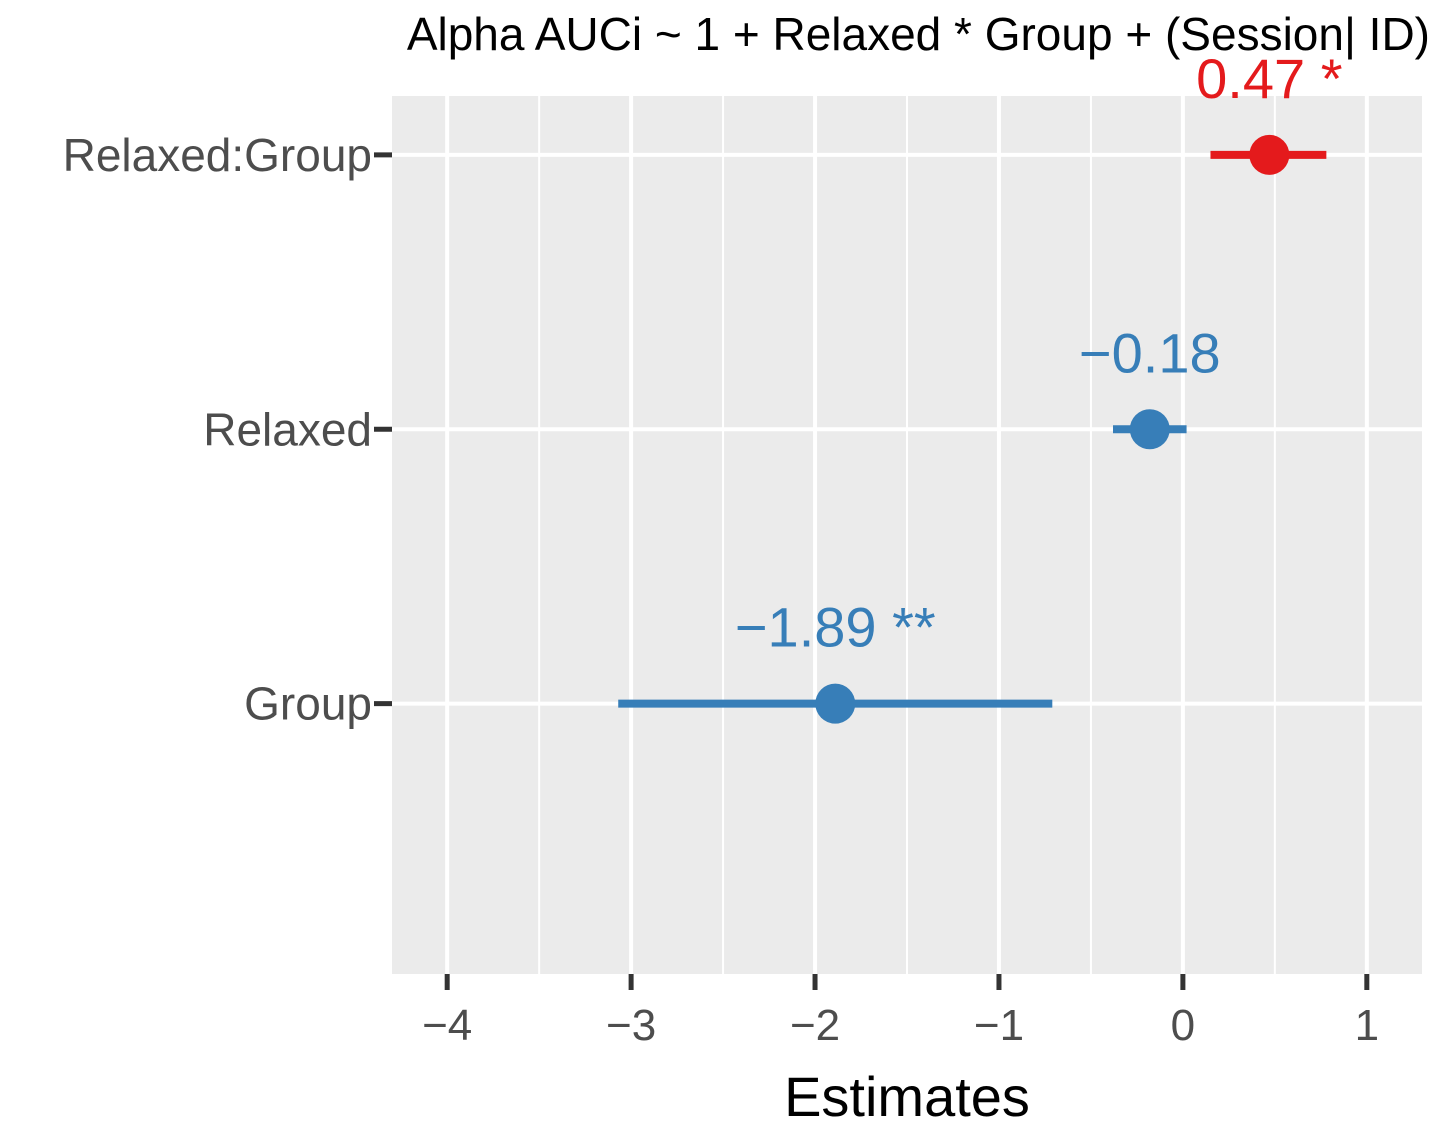  Describe the element at coordinates (308, 704) in the screenshot. I see `term-label: Group` at that location.